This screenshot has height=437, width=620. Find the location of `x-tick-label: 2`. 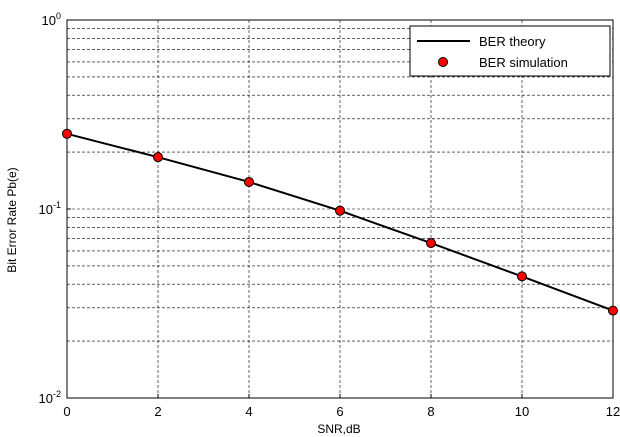

x-tick-label: 2 is located at coordinates (157, 411).